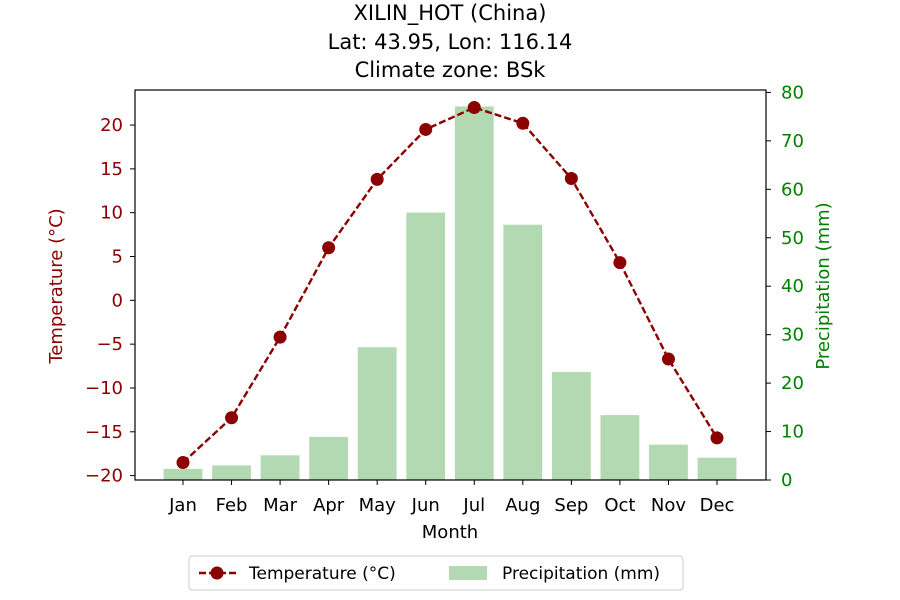 This screenshot has height=600, width=900. What do you see at coordinates (523, 123) in the screenshot?
I see `temperature-point-aug` at bounding box center [523, 123].